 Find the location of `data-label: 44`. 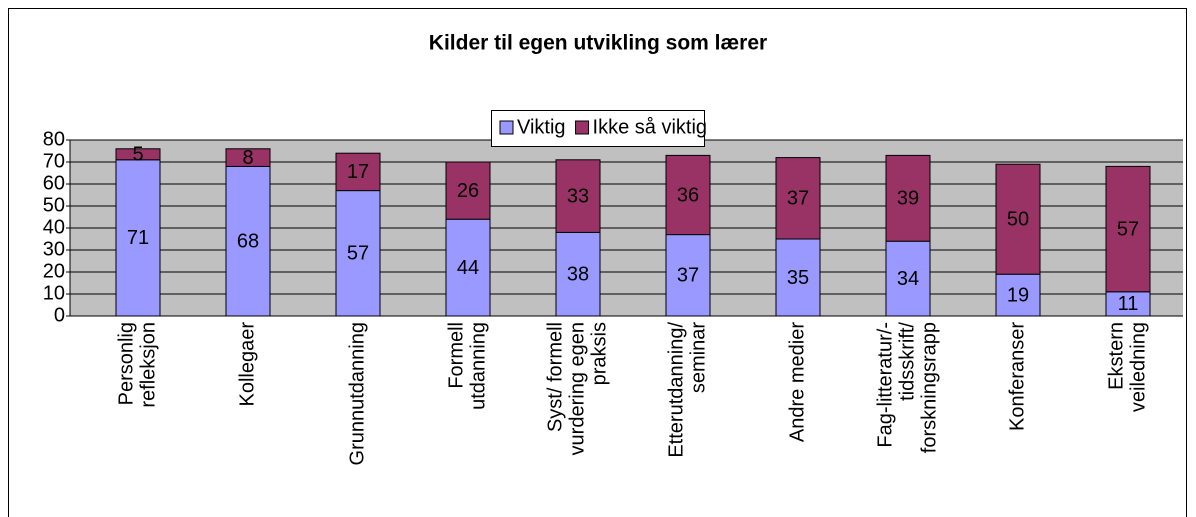

data-label: 44 is located at coordinates (468, 268).